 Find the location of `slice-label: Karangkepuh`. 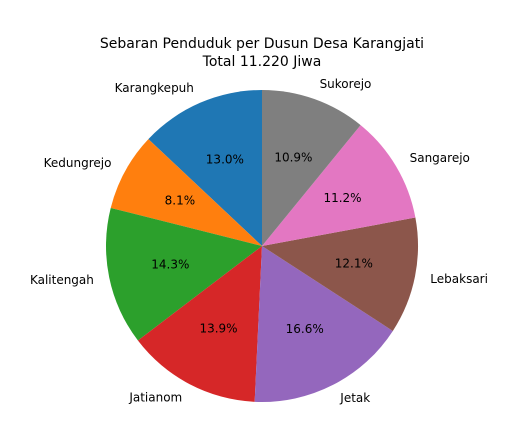

slice-label: Karangkepuh is located at coordinates (154, 88).